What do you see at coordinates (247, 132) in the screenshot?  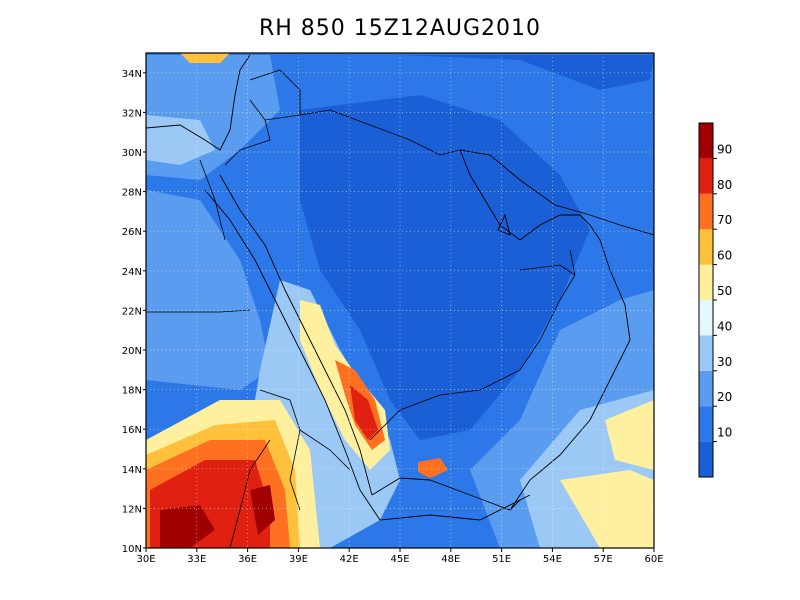 I see `border-jordan` at bounding box center [247, 132].